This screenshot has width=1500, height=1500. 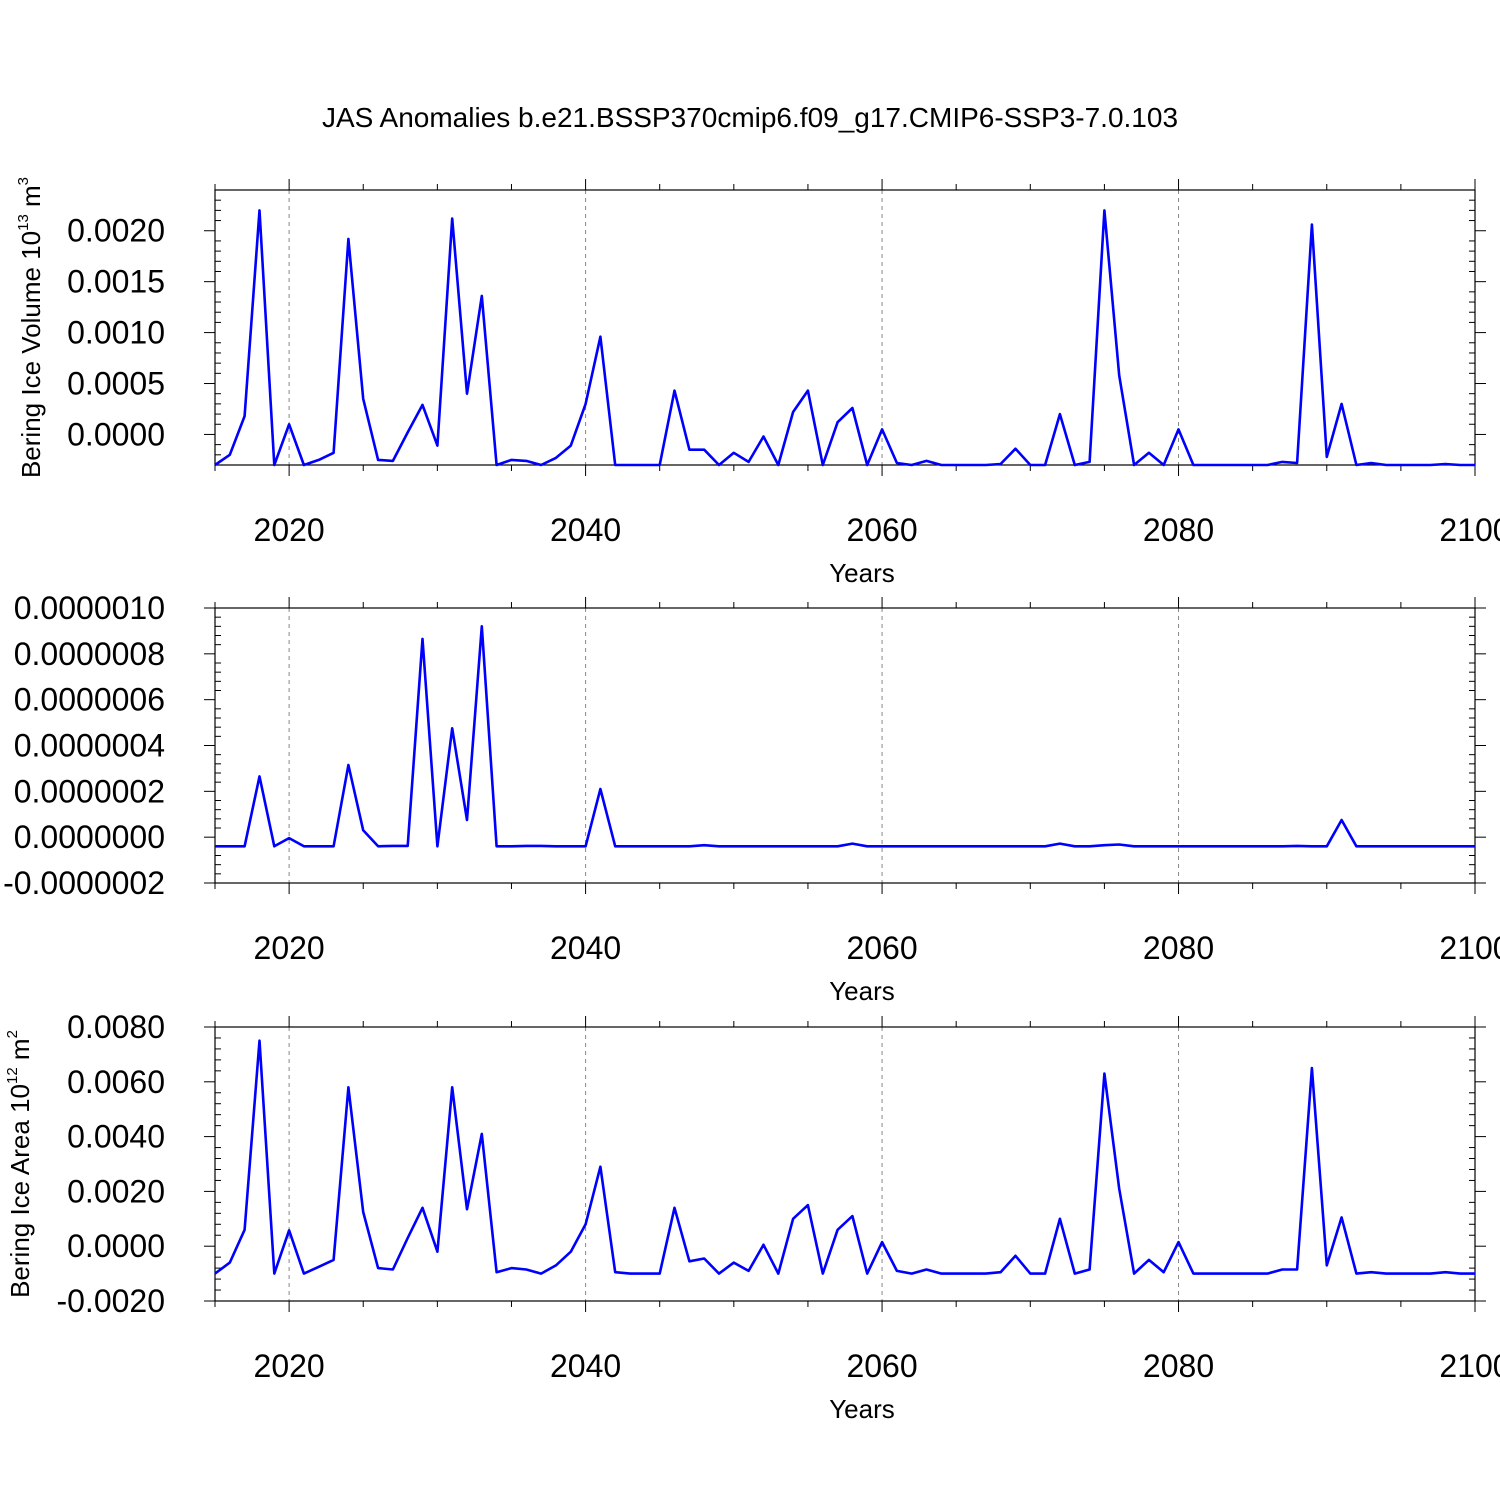 What do you see at coordinates (89, 654) in the screenshot?
I see `y-tick-label: 0.0000008` at bounding box center [89, 654].